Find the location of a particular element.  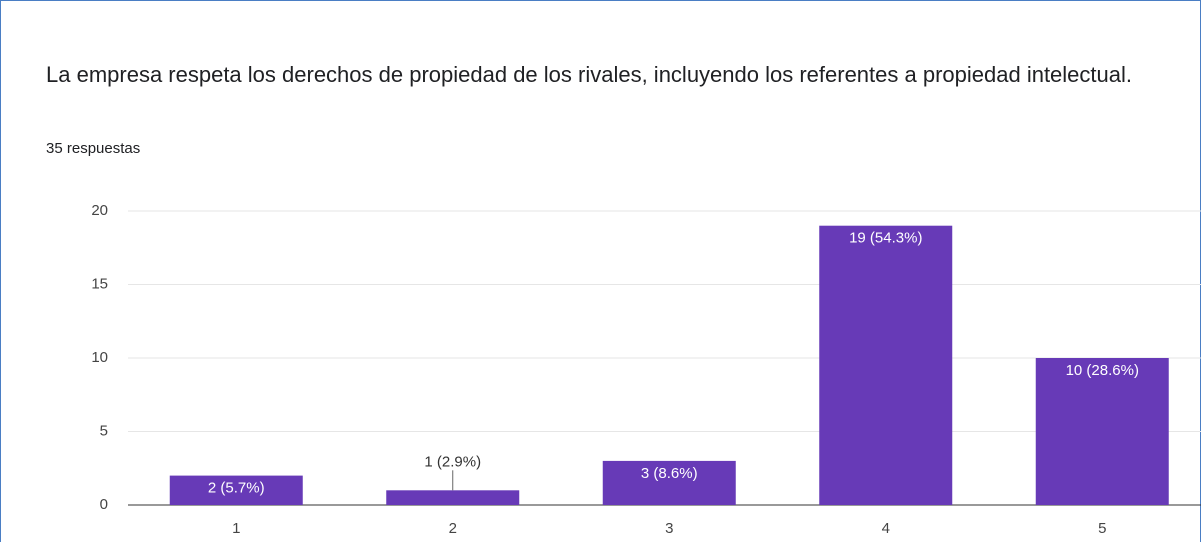

value-label: 1 (2.9%) is located at coordinates (452, 461).